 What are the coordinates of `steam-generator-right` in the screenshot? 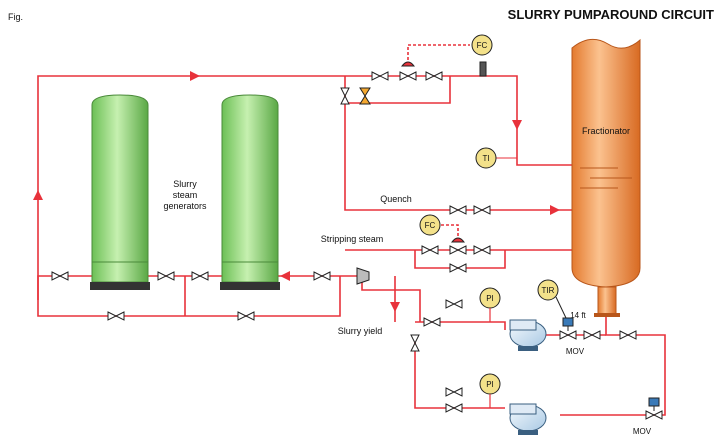 It's located at (250, 192).